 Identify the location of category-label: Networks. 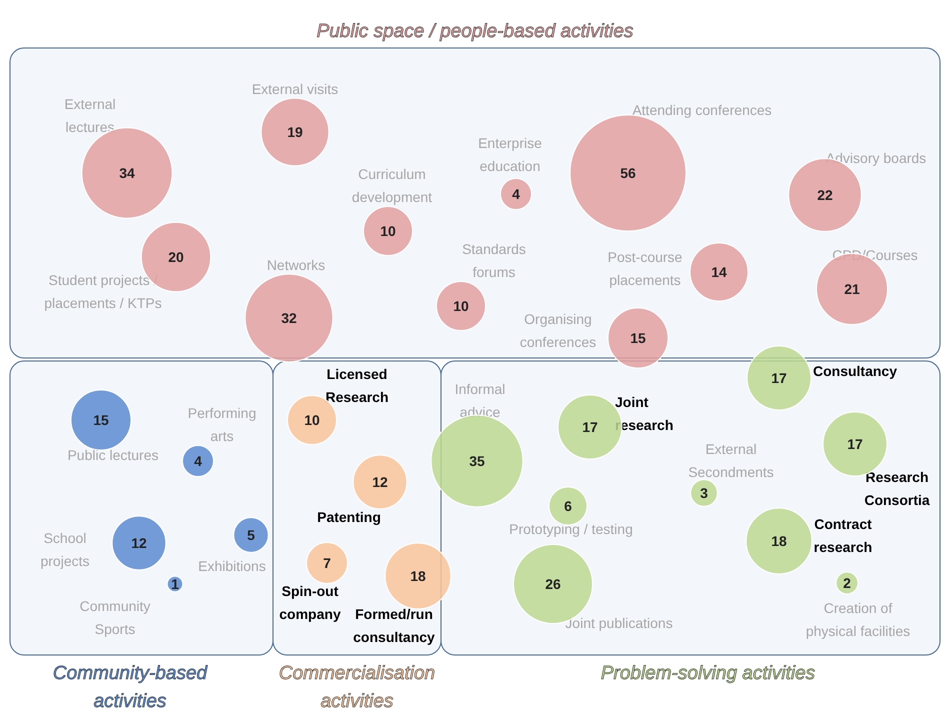
(296, 265).